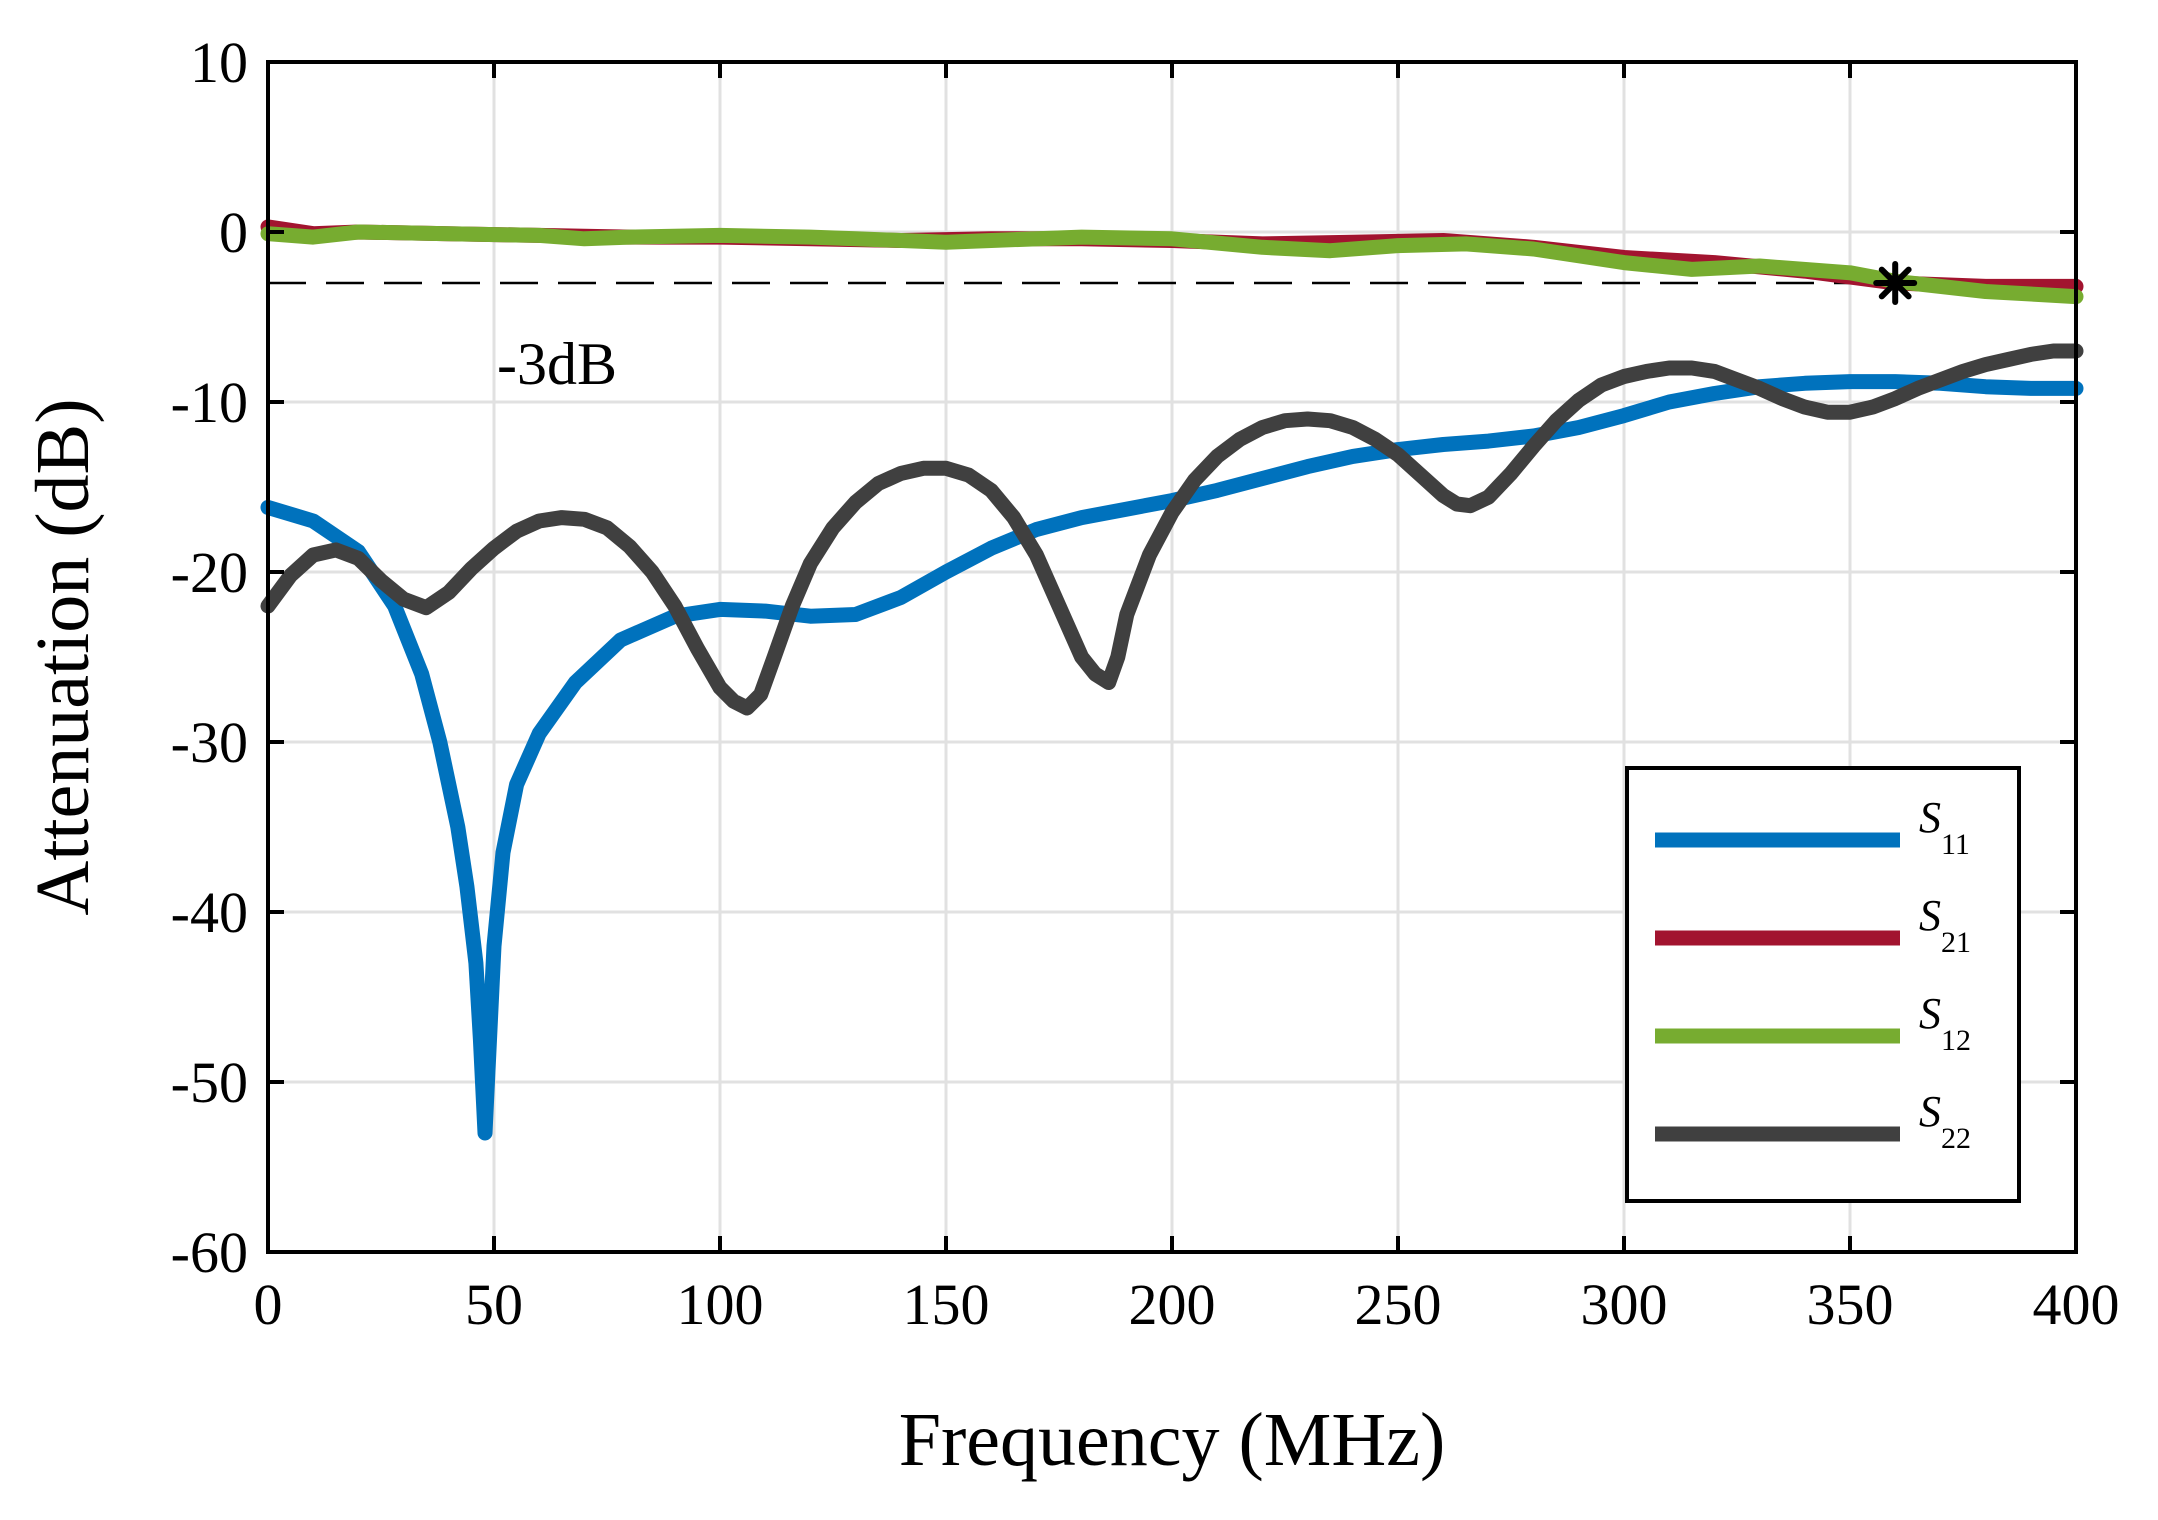 This screenshot has height=1520, width=2158. What do you see at coordinates (1850, 1304) in the screenshot?
I see `x-tick-label: 350` at bounding box center [1850, 1304].